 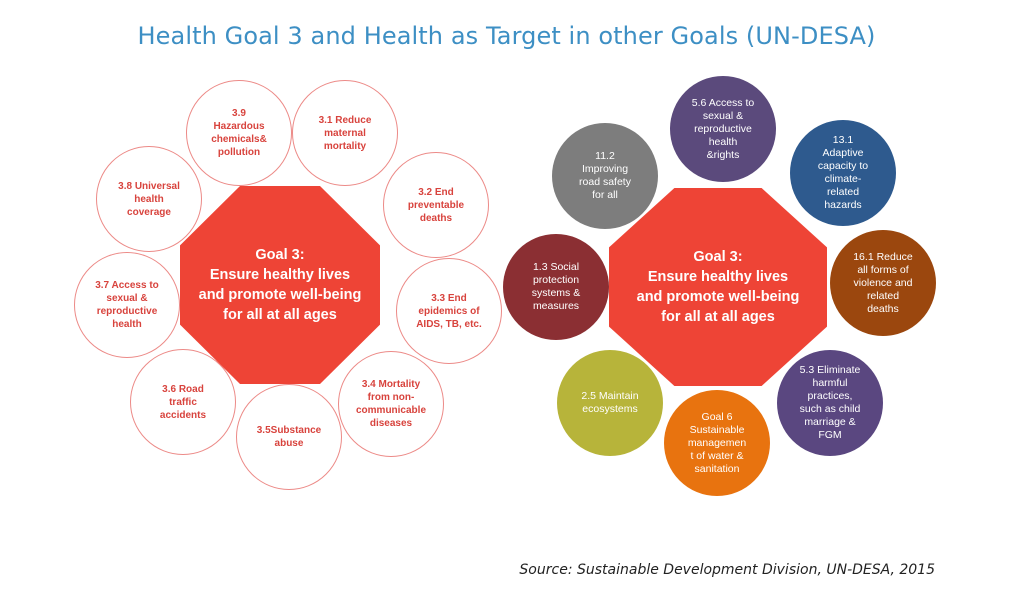 I want to click on target-3-3: 3.3 End epidemics of AIDS, TB, etc., so click(x=449, y=311).